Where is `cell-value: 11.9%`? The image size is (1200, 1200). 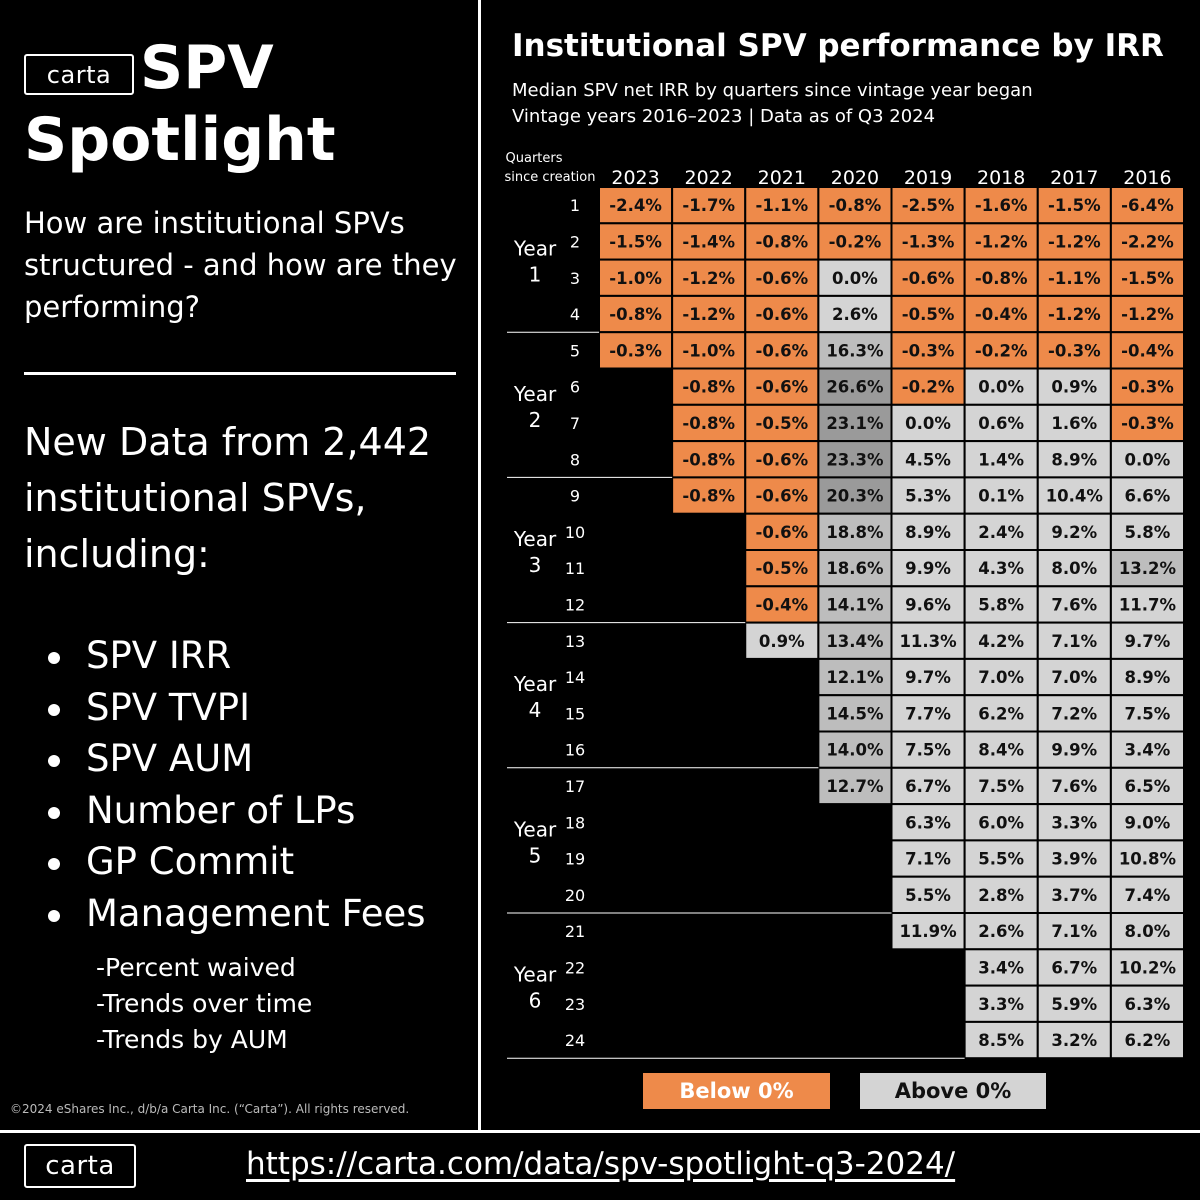 cell-value: 11.9% is located at coordinates (928, 931).